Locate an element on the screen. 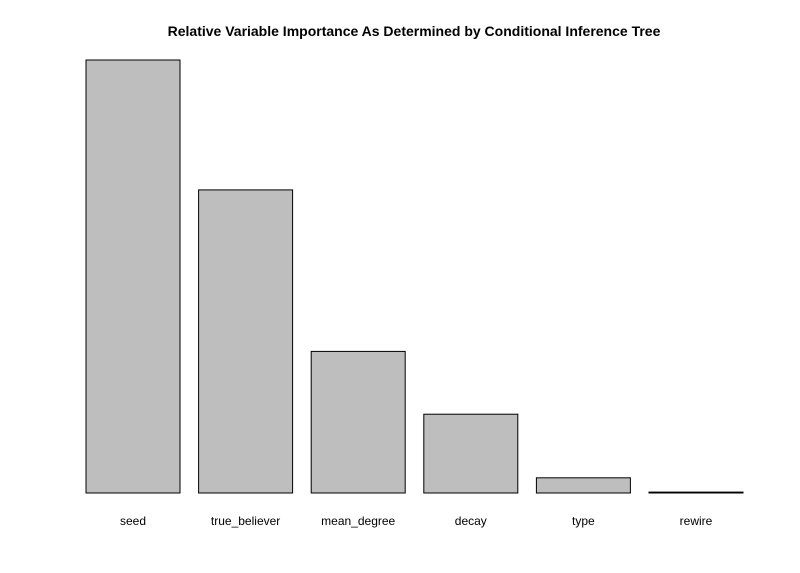  bar-true_believer is located at coordinates (246, 341).